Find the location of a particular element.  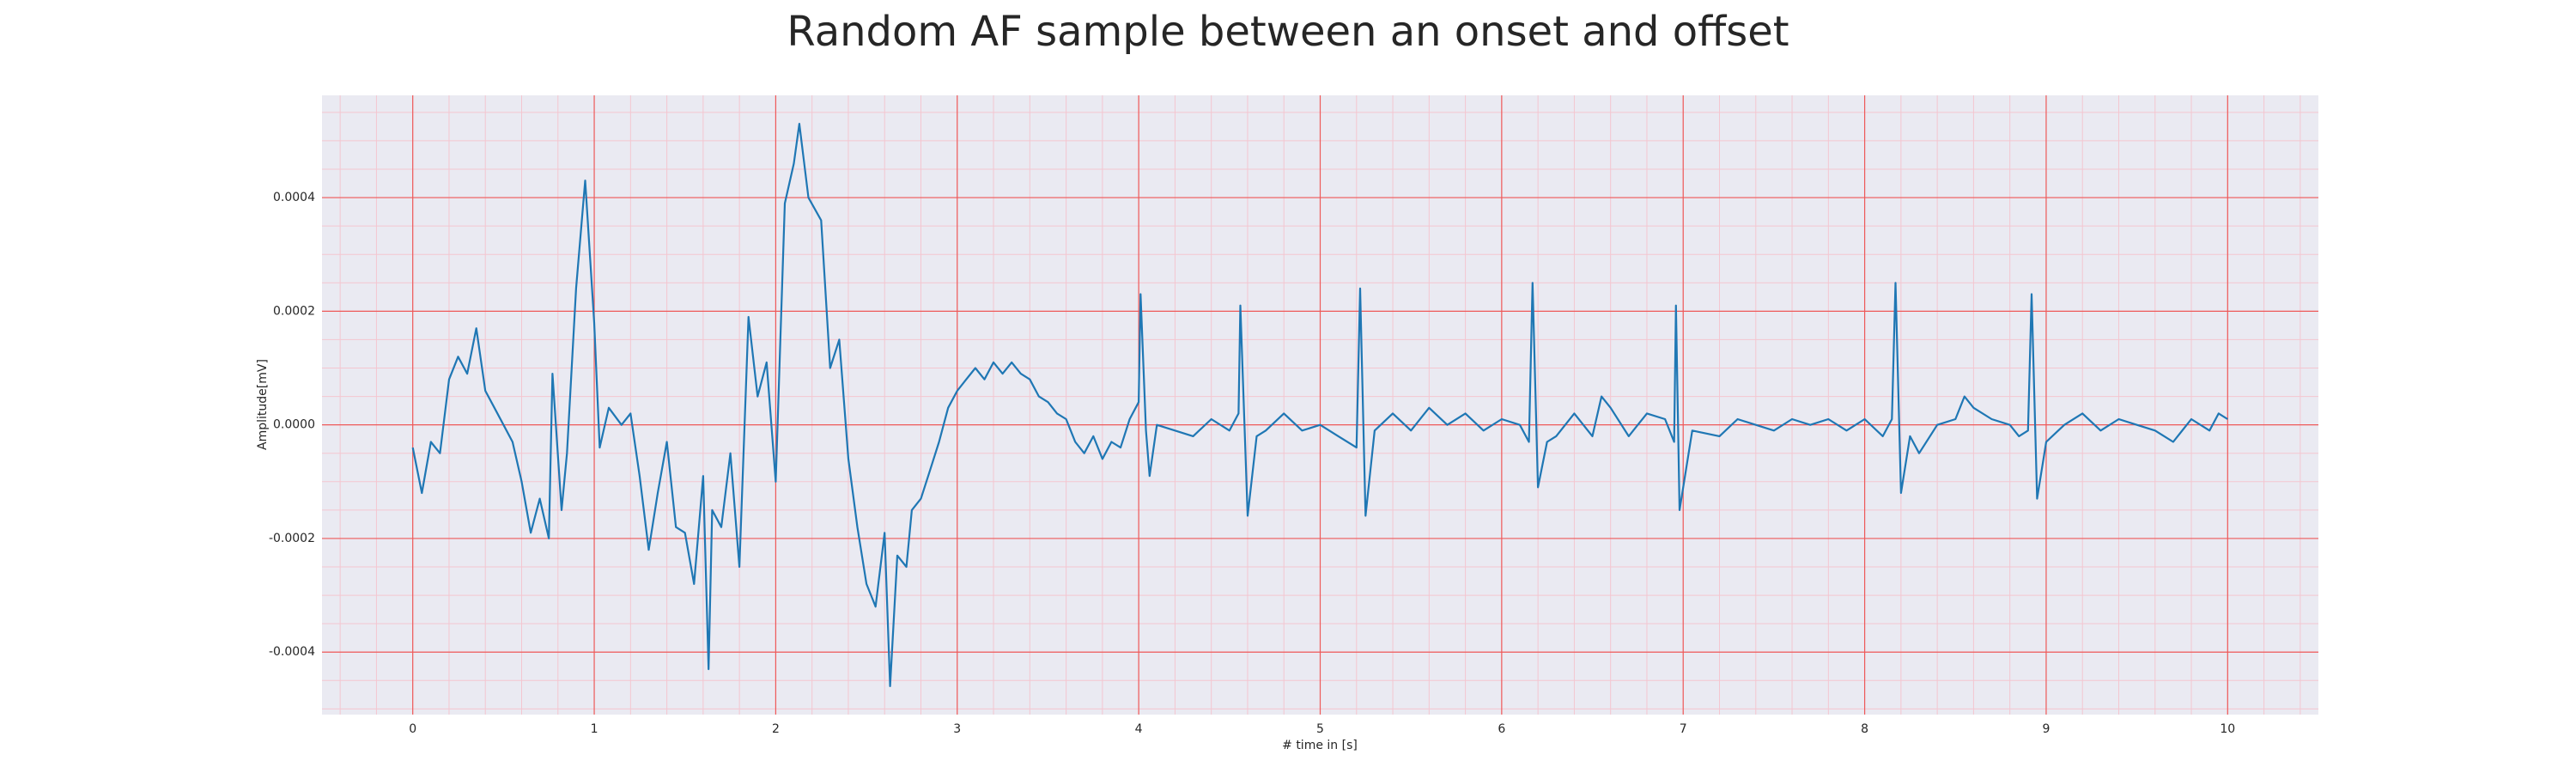

x-tick-label: 8 is located at coordinates (1865, 729).